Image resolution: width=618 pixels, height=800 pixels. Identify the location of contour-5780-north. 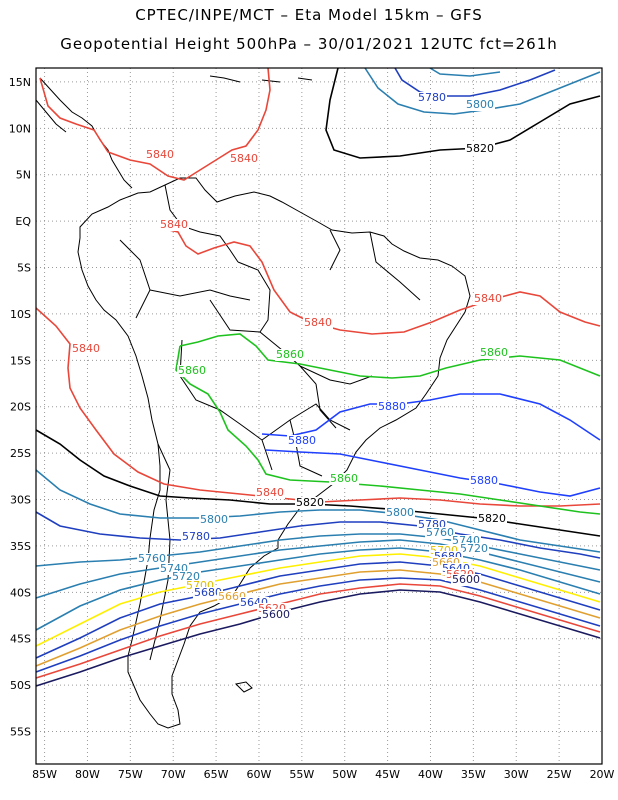
(475, 82).